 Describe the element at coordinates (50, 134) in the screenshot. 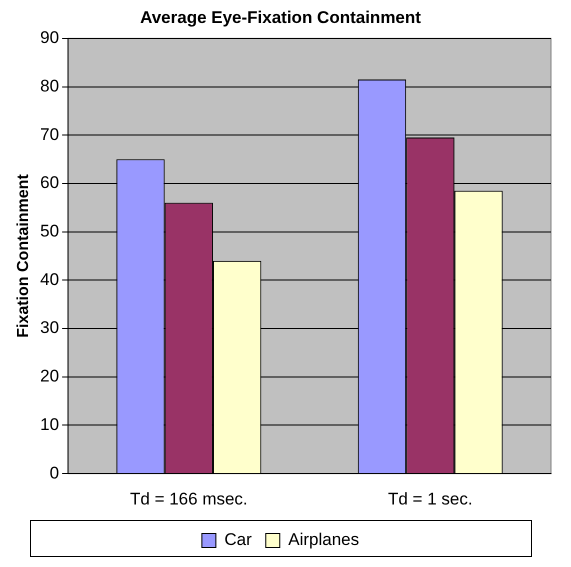

I see `y-tick-label: 70` at that location.